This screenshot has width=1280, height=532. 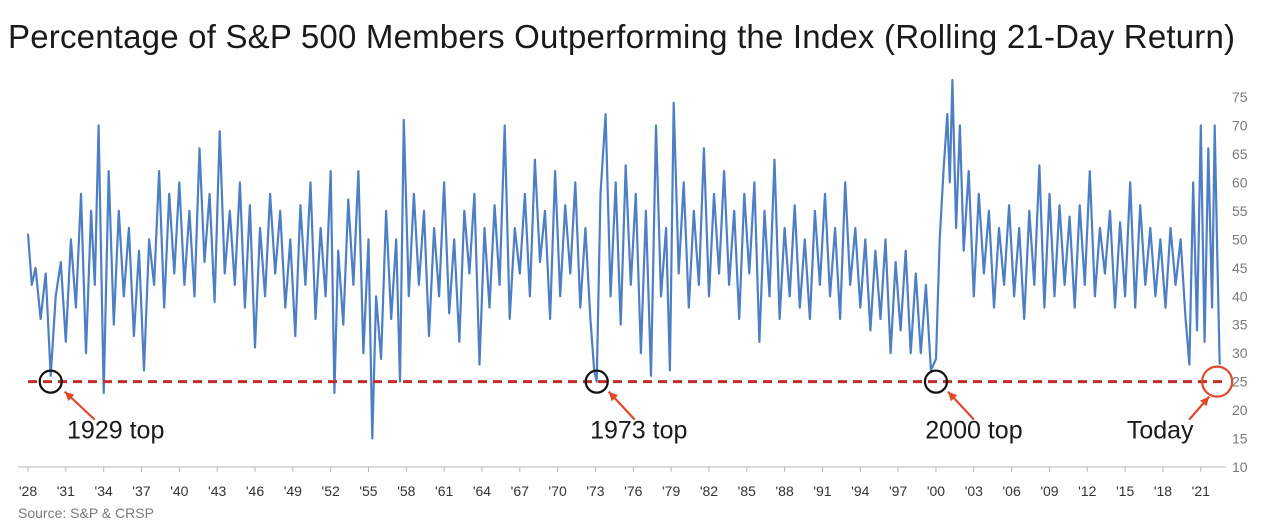 I want to click on x-tick-1985: '85, so click(x=747, y=491).